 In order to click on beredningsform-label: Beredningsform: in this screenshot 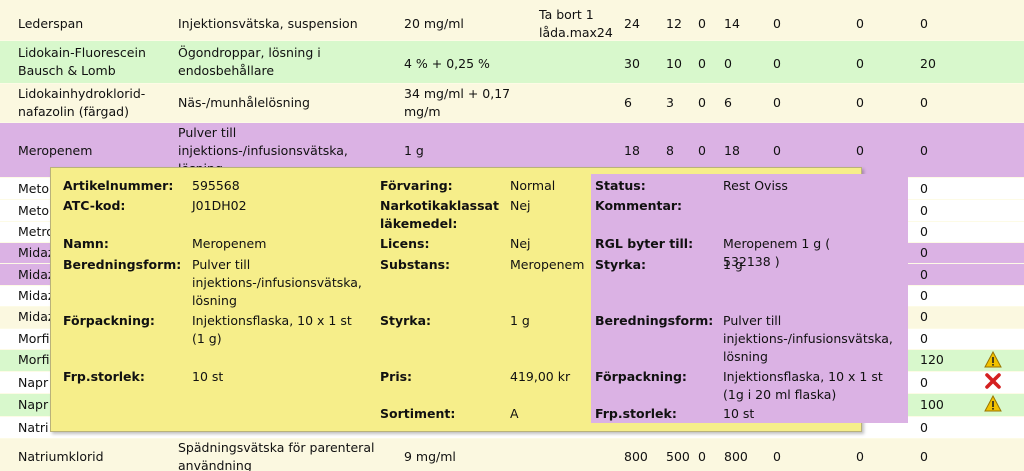, I will do `click(122, 264)`.